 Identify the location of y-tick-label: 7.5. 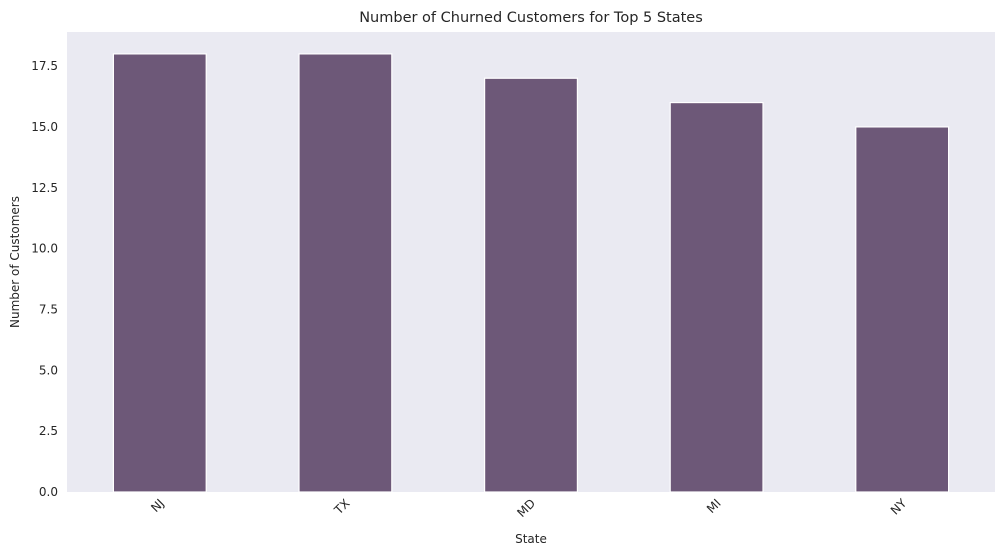
(48, 309).